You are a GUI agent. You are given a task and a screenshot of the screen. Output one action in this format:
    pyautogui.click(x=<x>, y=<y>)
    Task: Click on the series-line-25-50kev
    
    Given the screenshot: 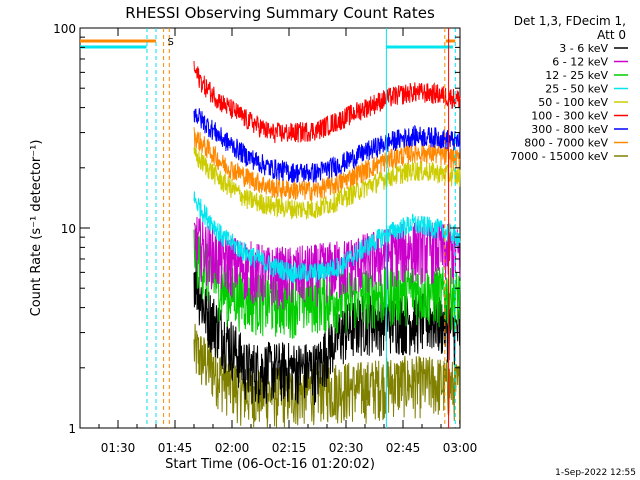 What is the action you would take?
    pyautogui.click(x=327, y=237)
    